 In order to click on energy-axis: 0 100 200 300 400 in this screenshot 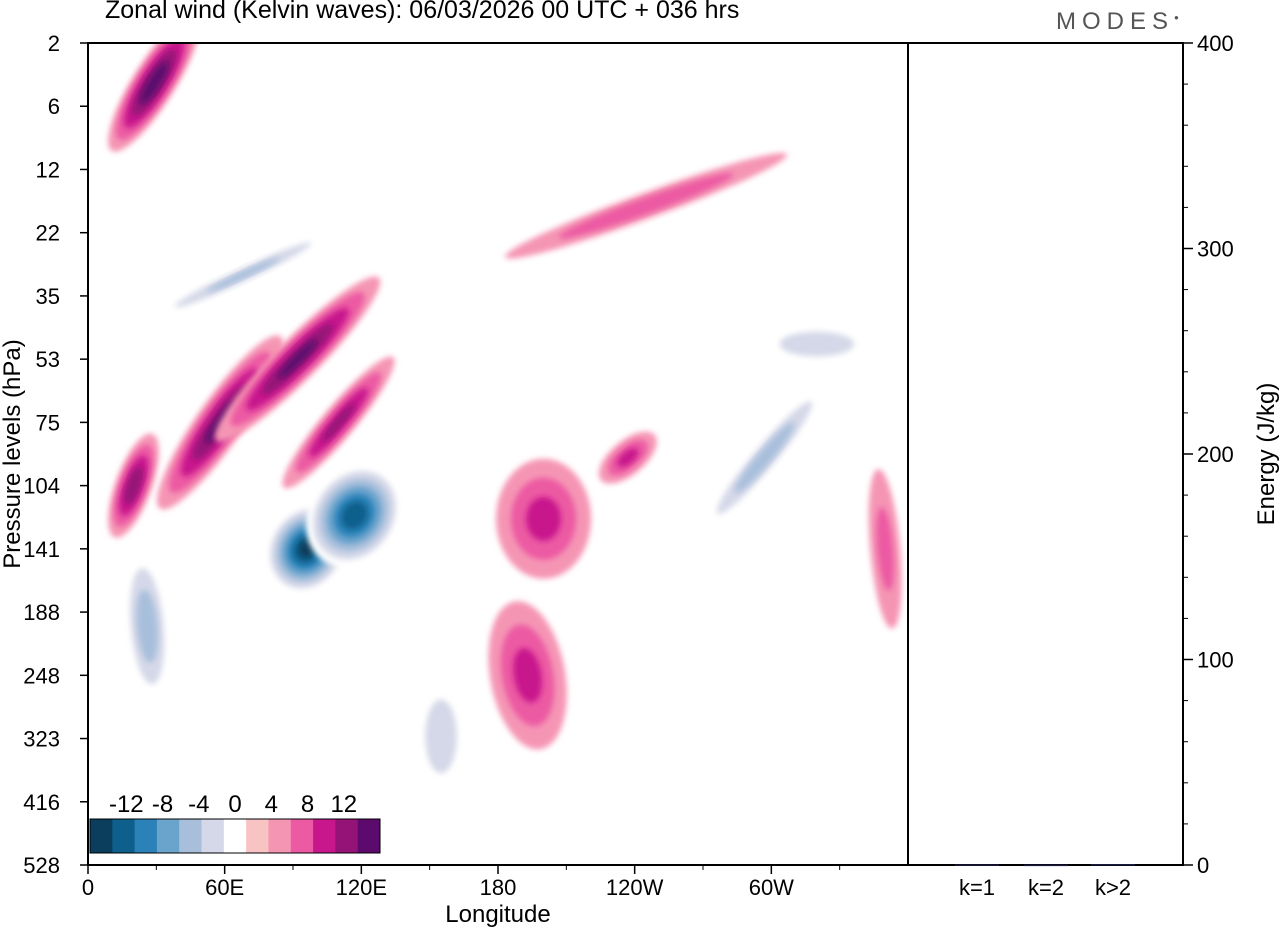, I will do `click(1208, 454)`.